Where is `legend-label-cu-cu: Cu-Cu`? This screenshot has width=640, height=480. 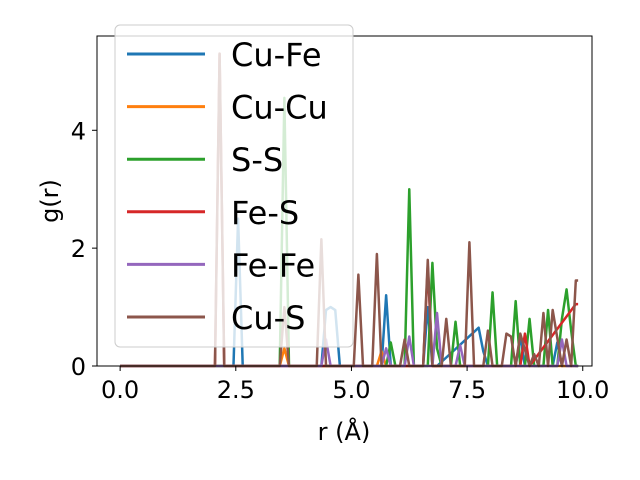 legend-label-cu-cu: Cu-Cu is located at coordinates (279, 108).